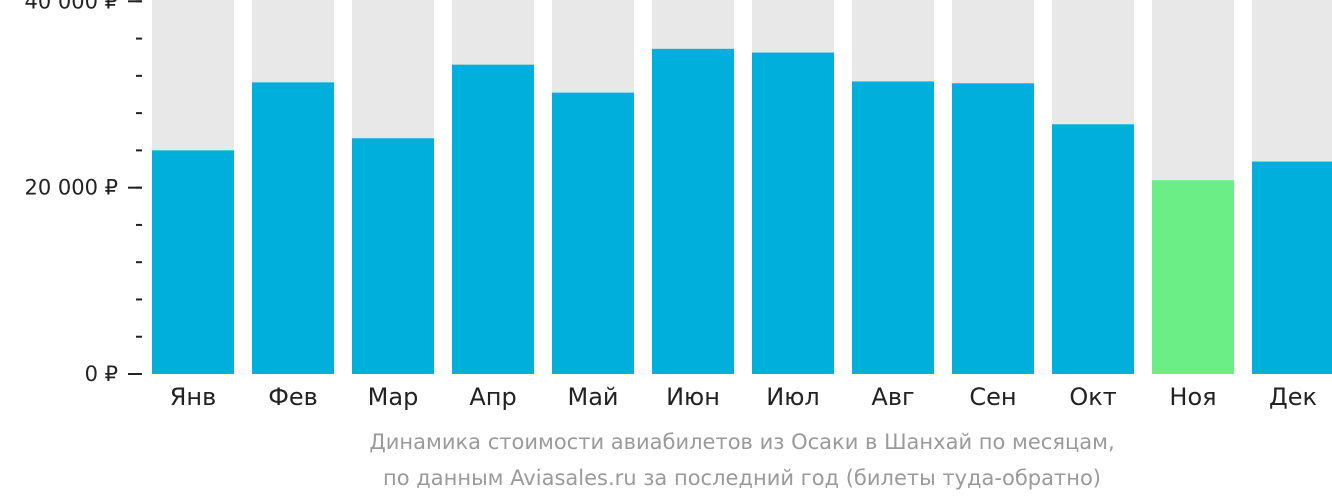 This screenshot has width=1332, height=502. Describe the element at coordinates (892, 397) in the screenshot. I see `x-tick-label: Авг` at that location.